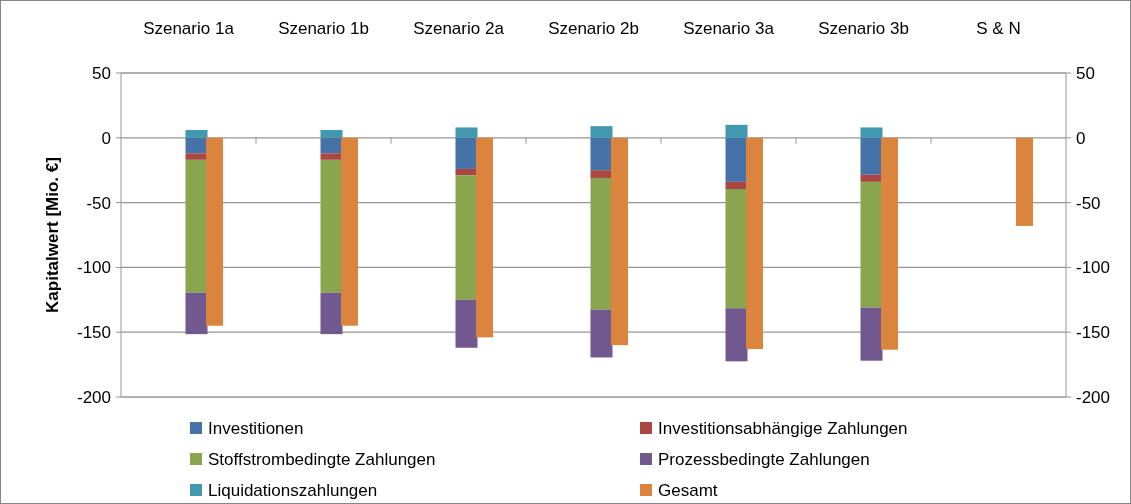 This screenshot has height=504, width=1131. Describe the element at coordinates (998, 28) in the screenshot. I see `x-tick-label: S & N` at that location.